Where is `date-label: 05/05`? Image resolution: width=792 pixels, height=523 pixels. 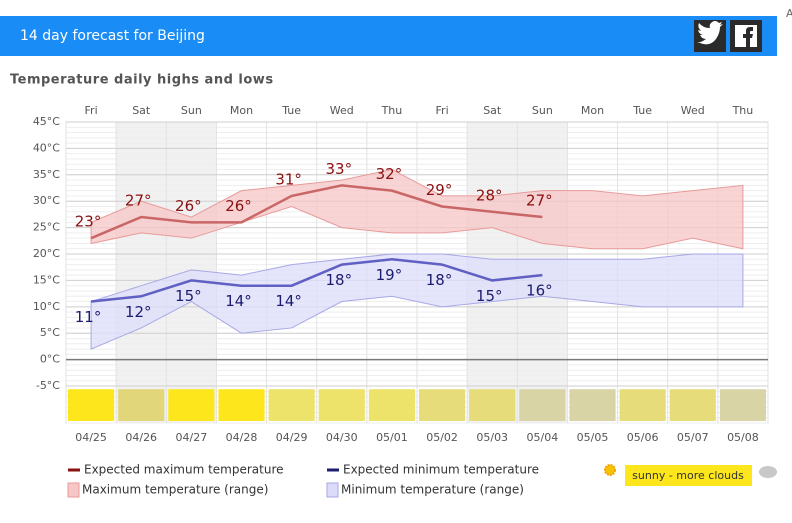 date-label: 05/05 is located at coordinates (593, 437).